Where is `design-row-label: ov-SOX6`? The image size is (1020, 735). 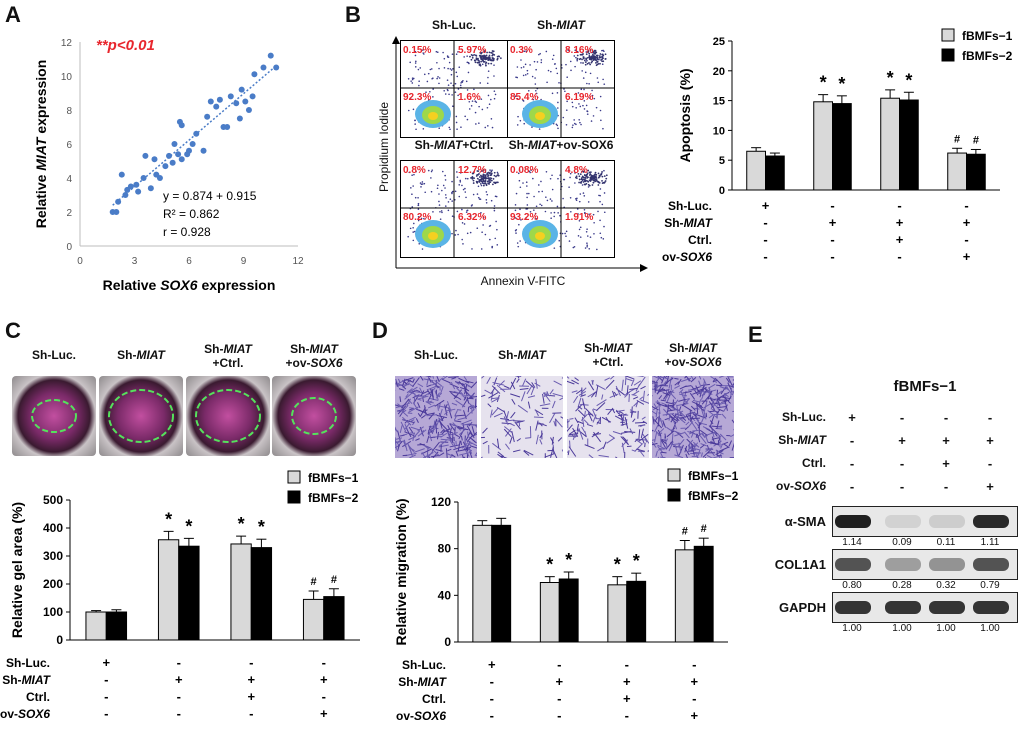
design-row-label: ov-SOX6 is located at coordinates (25, 714).